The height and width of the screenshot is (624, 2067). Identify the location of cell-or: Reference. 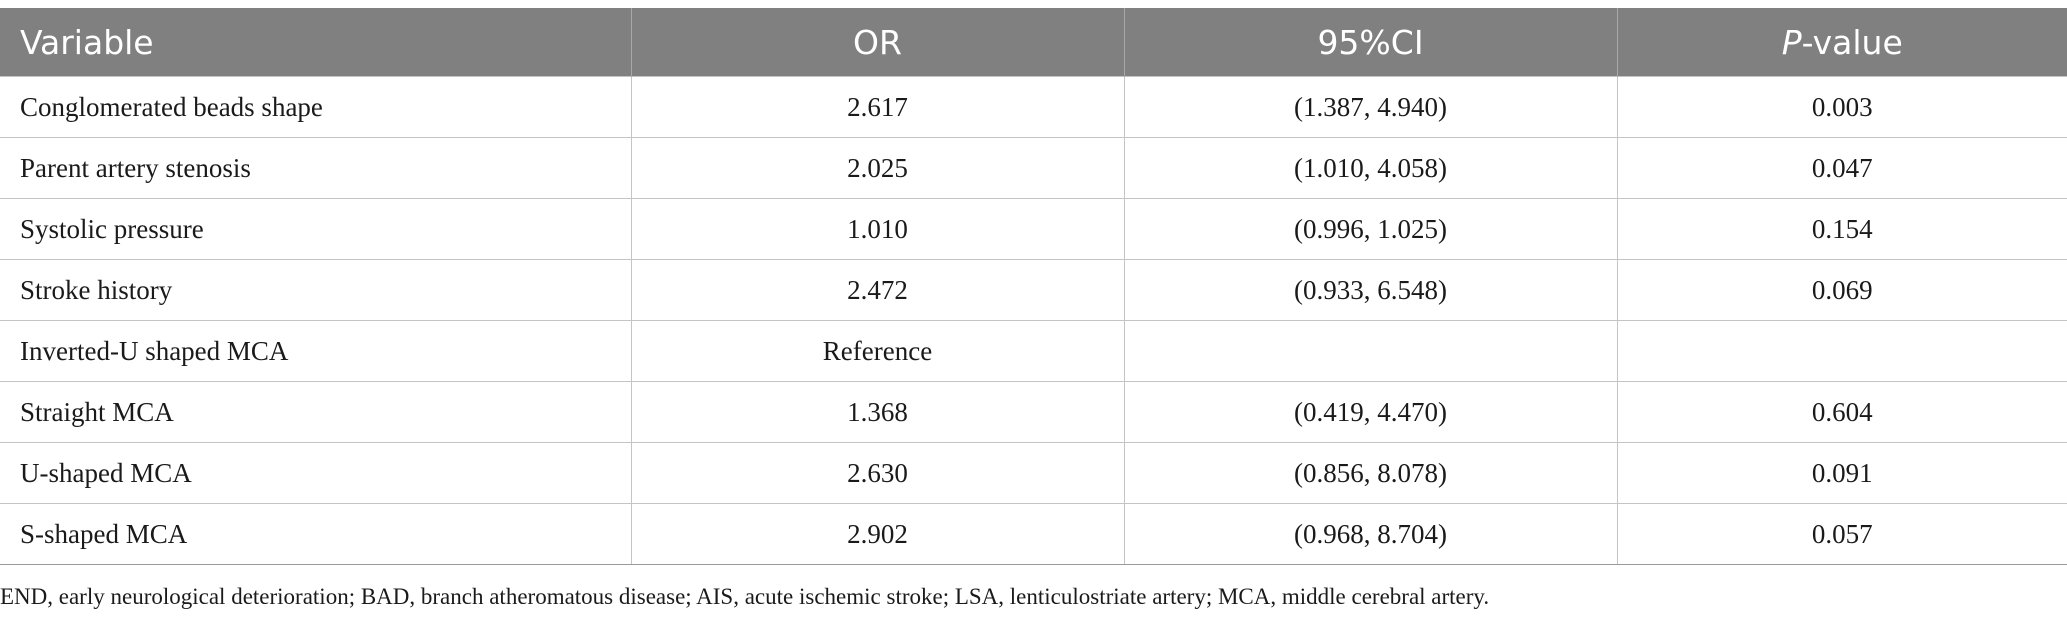
(877, 351).